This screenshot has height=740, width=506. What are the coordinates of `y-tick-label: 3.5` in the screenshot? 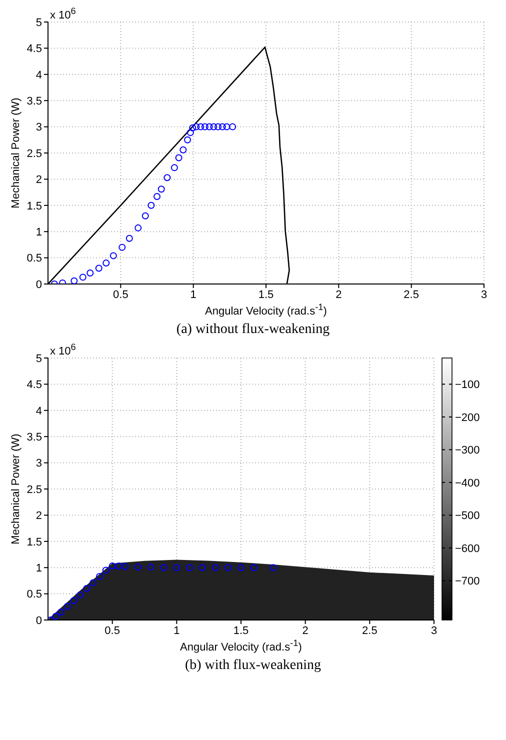 It's located at (34, 438).